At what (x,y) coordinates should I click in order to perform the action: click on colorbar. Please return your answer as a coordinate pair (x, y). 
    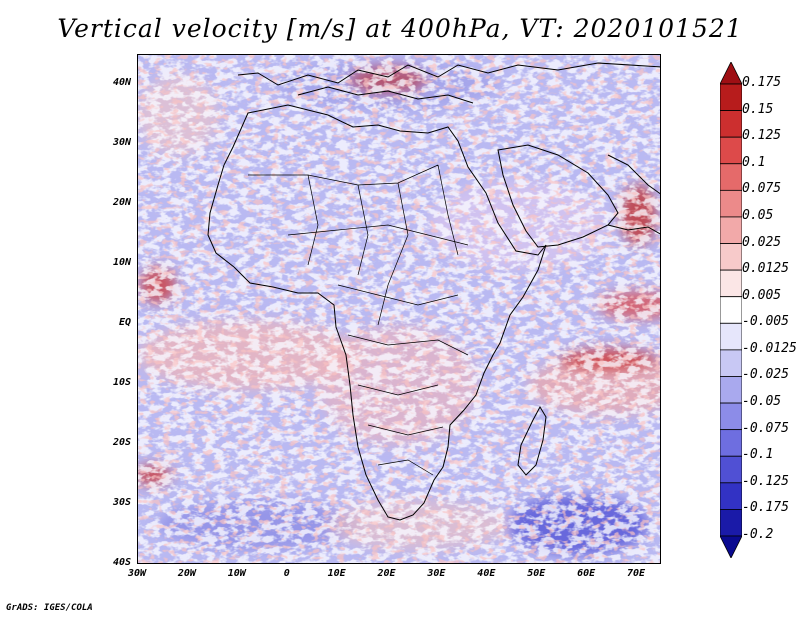
    Looking at the image, I should click on (731, 310).